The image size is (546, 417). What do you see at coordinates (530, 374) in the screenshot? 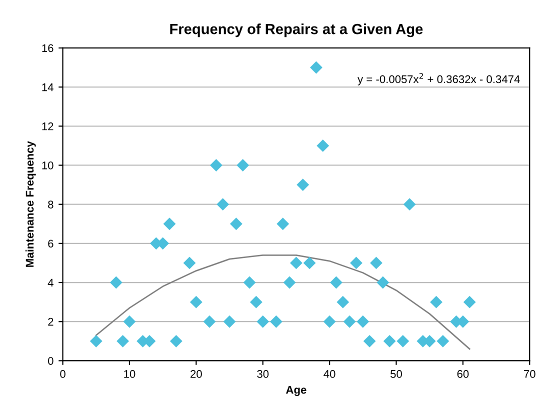
I see `x-tick-label: 70` at bounding box center [530, 374].